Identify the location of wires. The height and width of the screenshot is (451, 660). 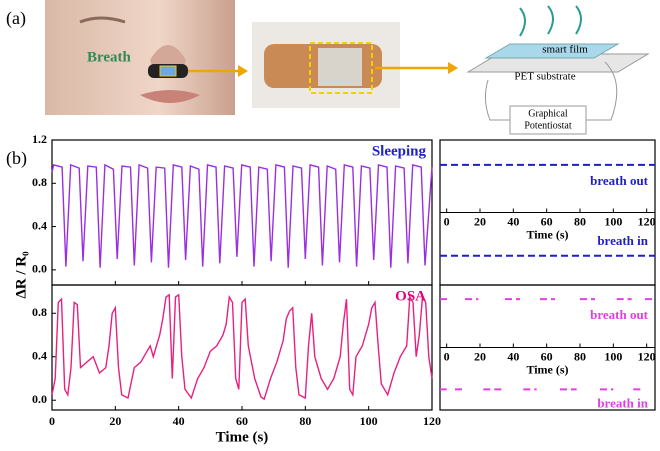
(551, 91).